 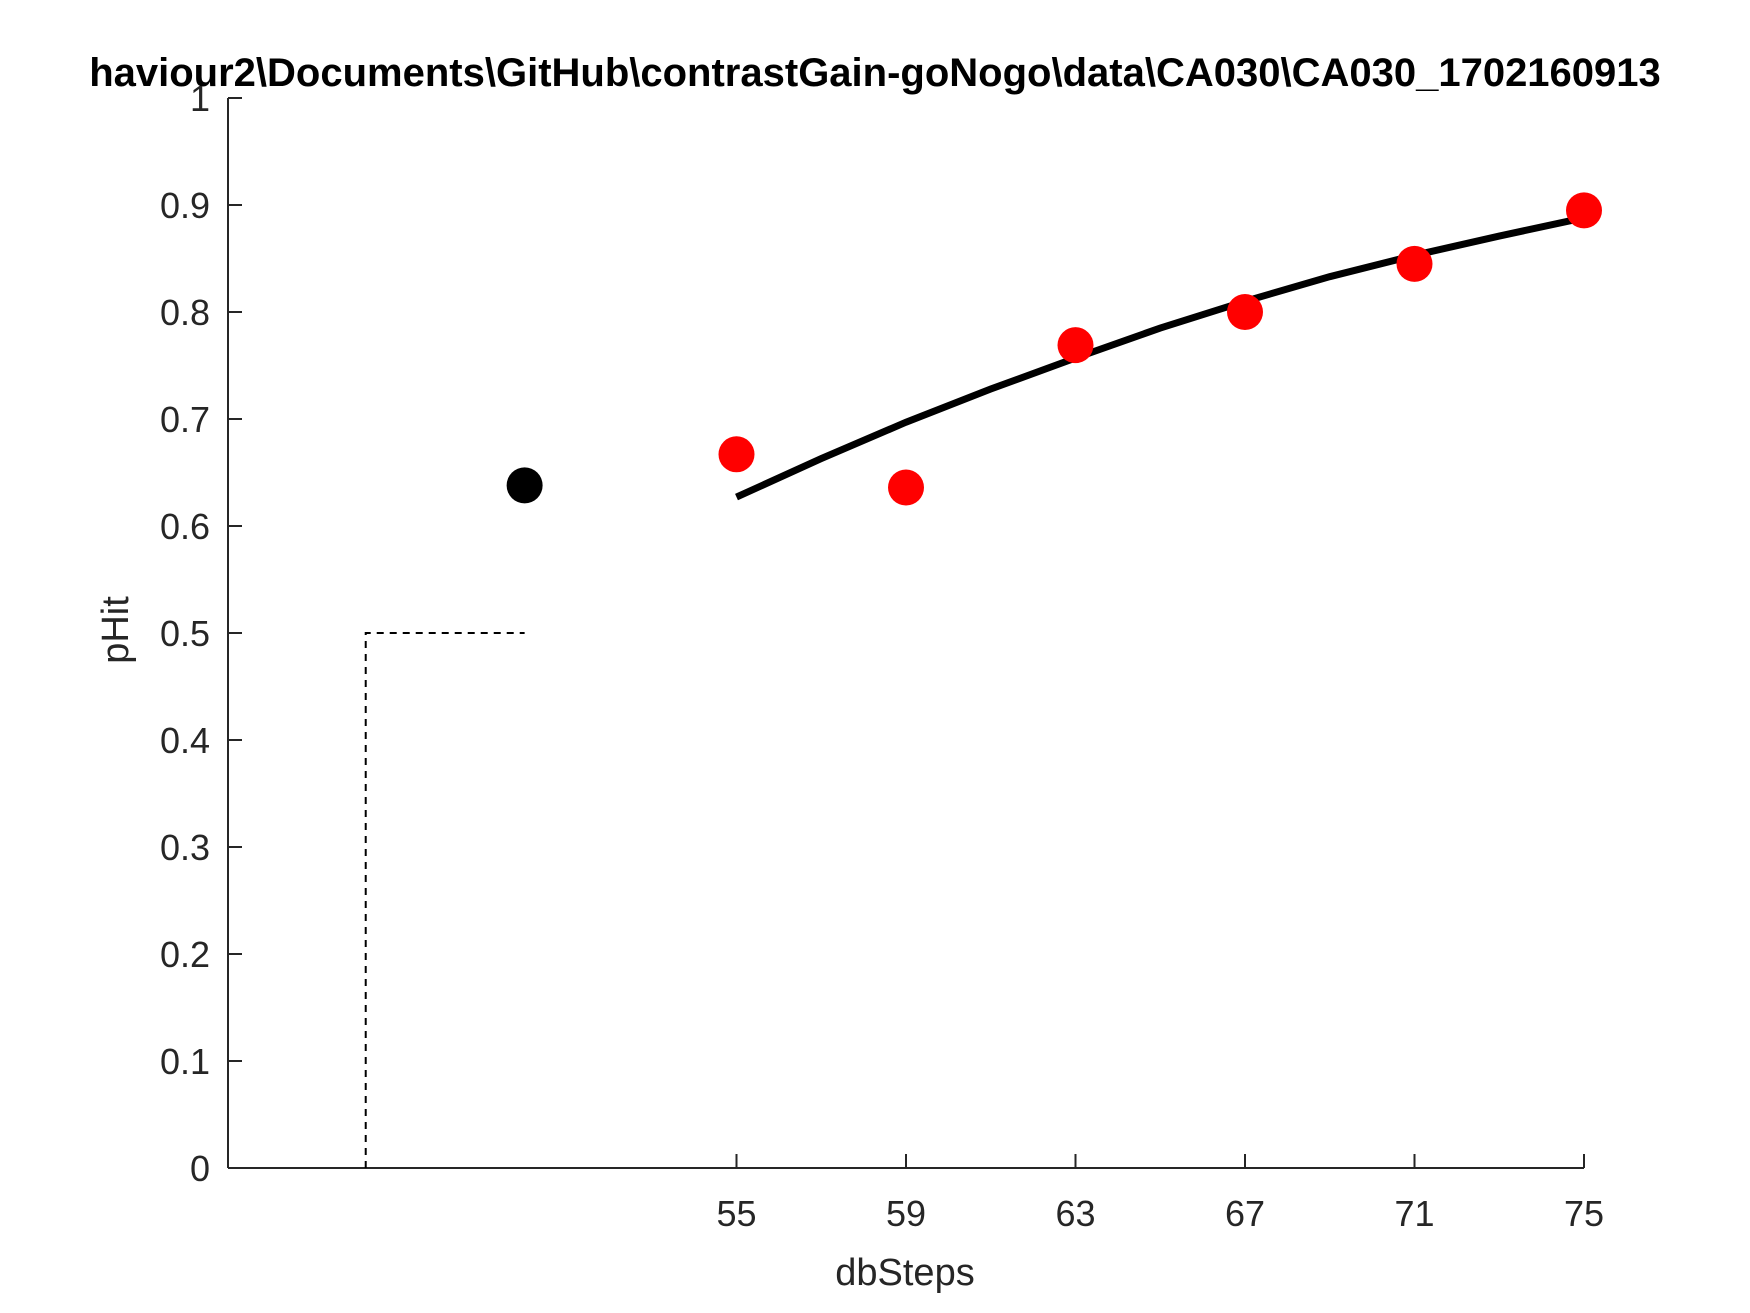 I want to click on fit-curve, so click(x=1160, y=357).